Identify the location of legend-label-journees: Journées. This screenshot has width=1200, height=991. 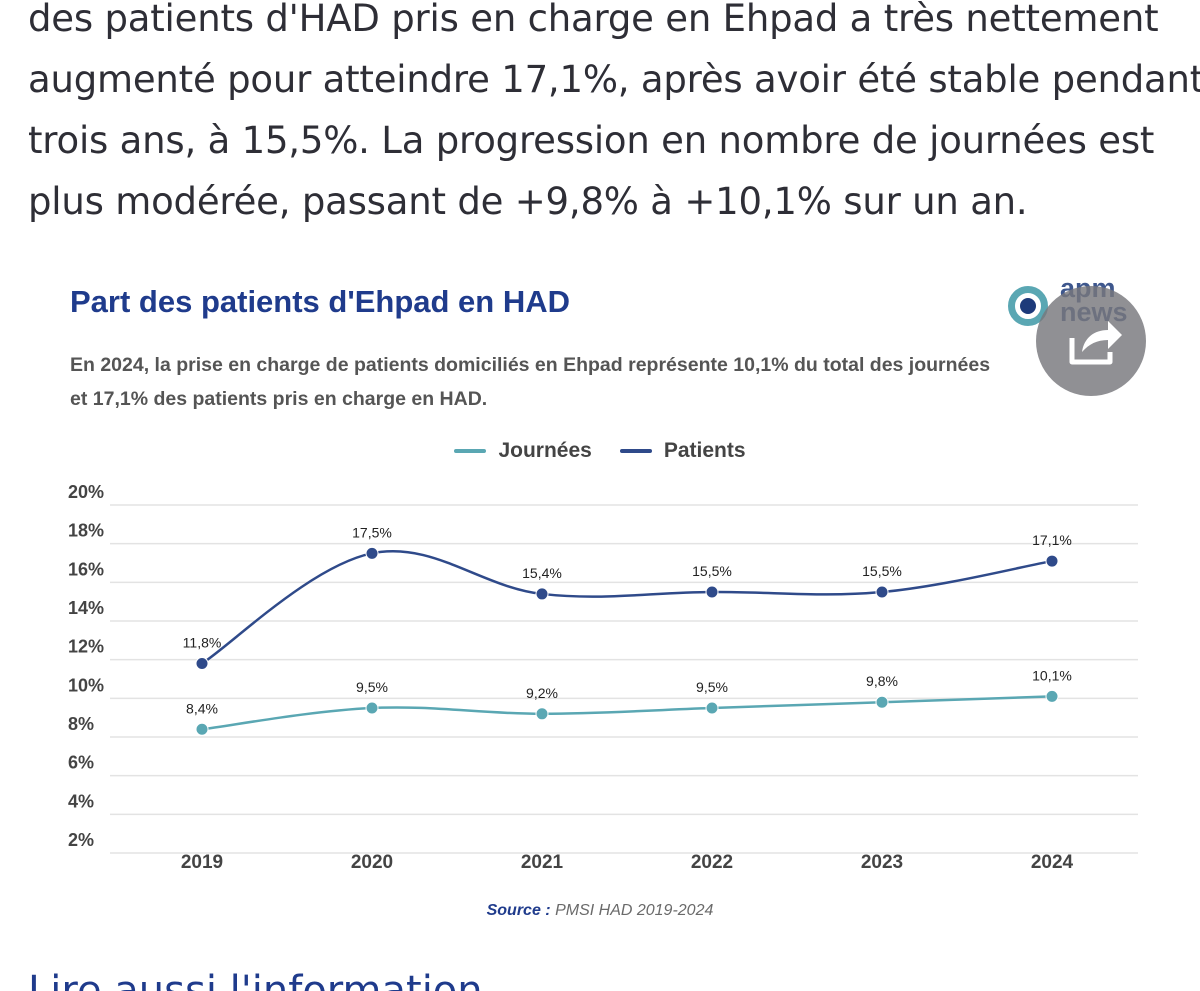
(545, 450).